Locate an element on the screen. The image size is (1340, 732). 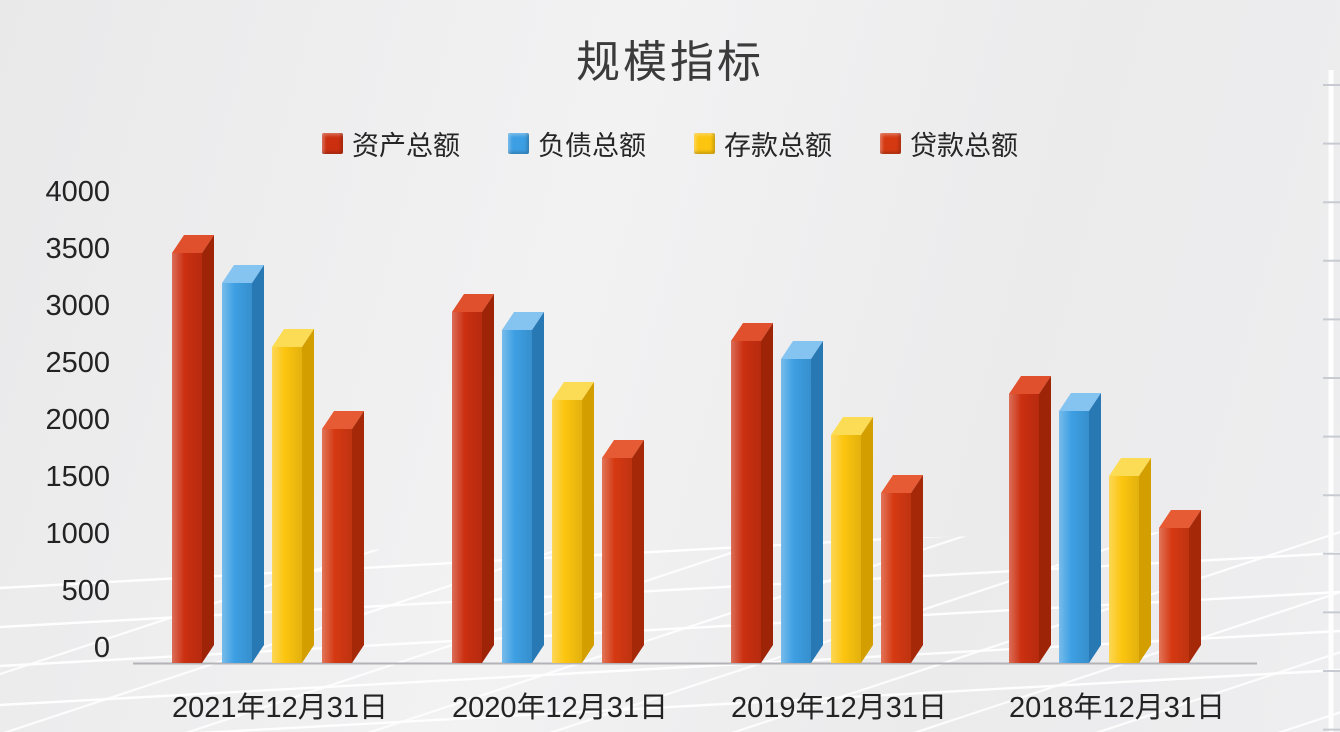
bar-liabilities-2021 is located at coordinates (243, 464).